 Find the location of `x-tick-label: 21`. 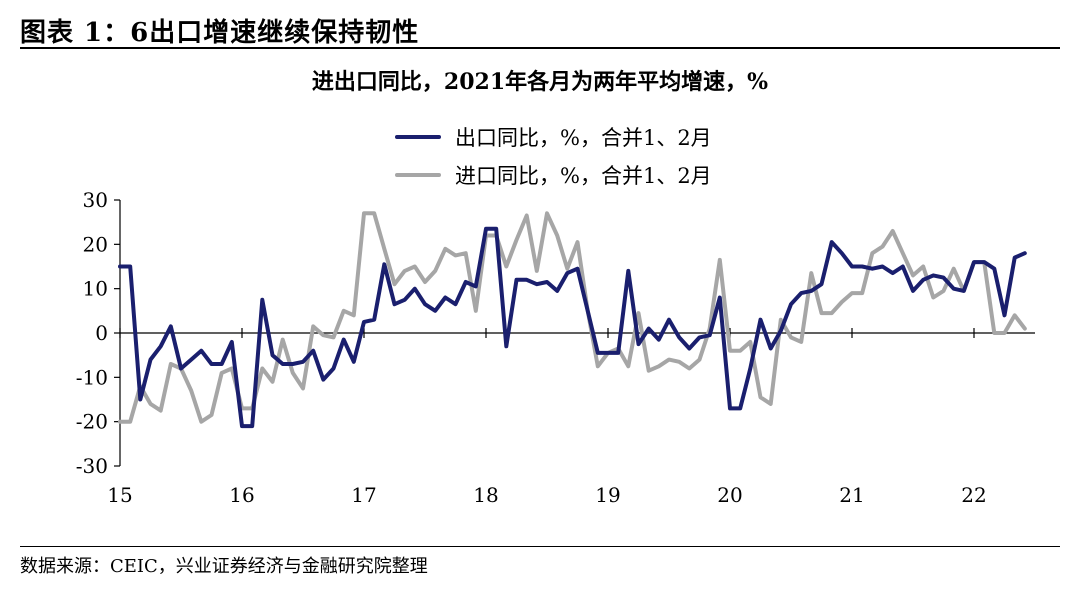

x-tick-label: 21 is located at coordinates (851, 495).